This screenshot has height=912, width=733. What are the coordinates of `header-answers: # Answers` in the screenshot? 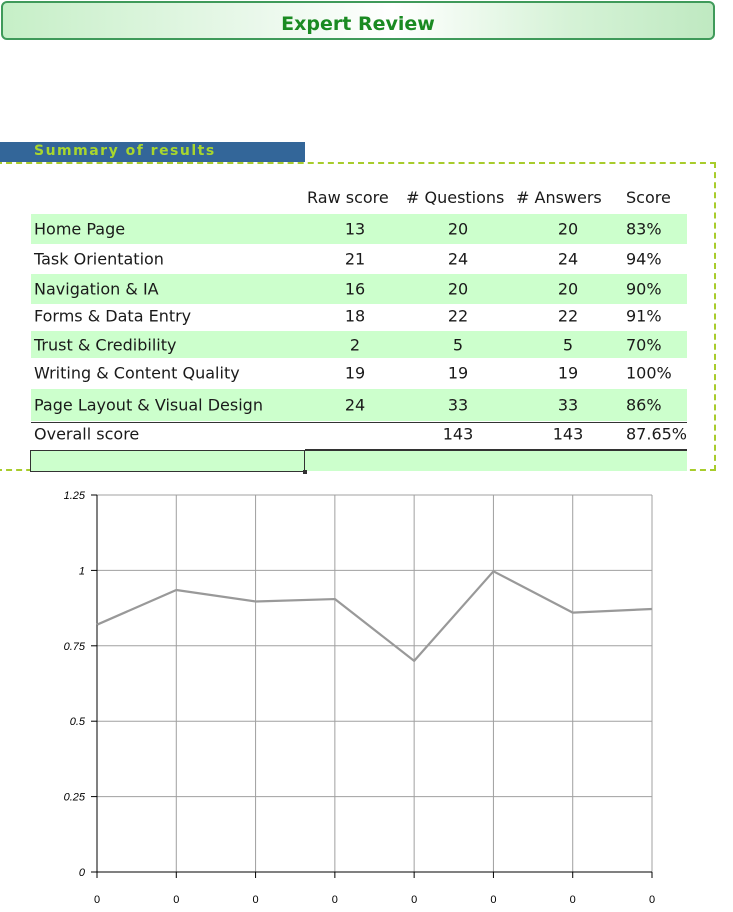 It's located at (559, 197).